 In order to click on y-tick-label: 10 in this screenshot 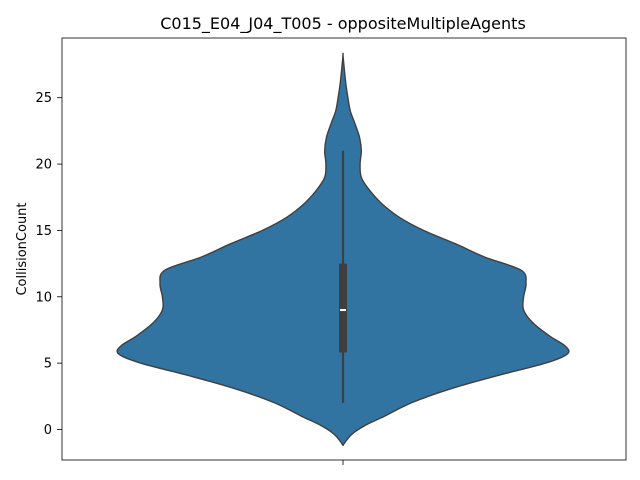, I will do `click(43, 297)`.